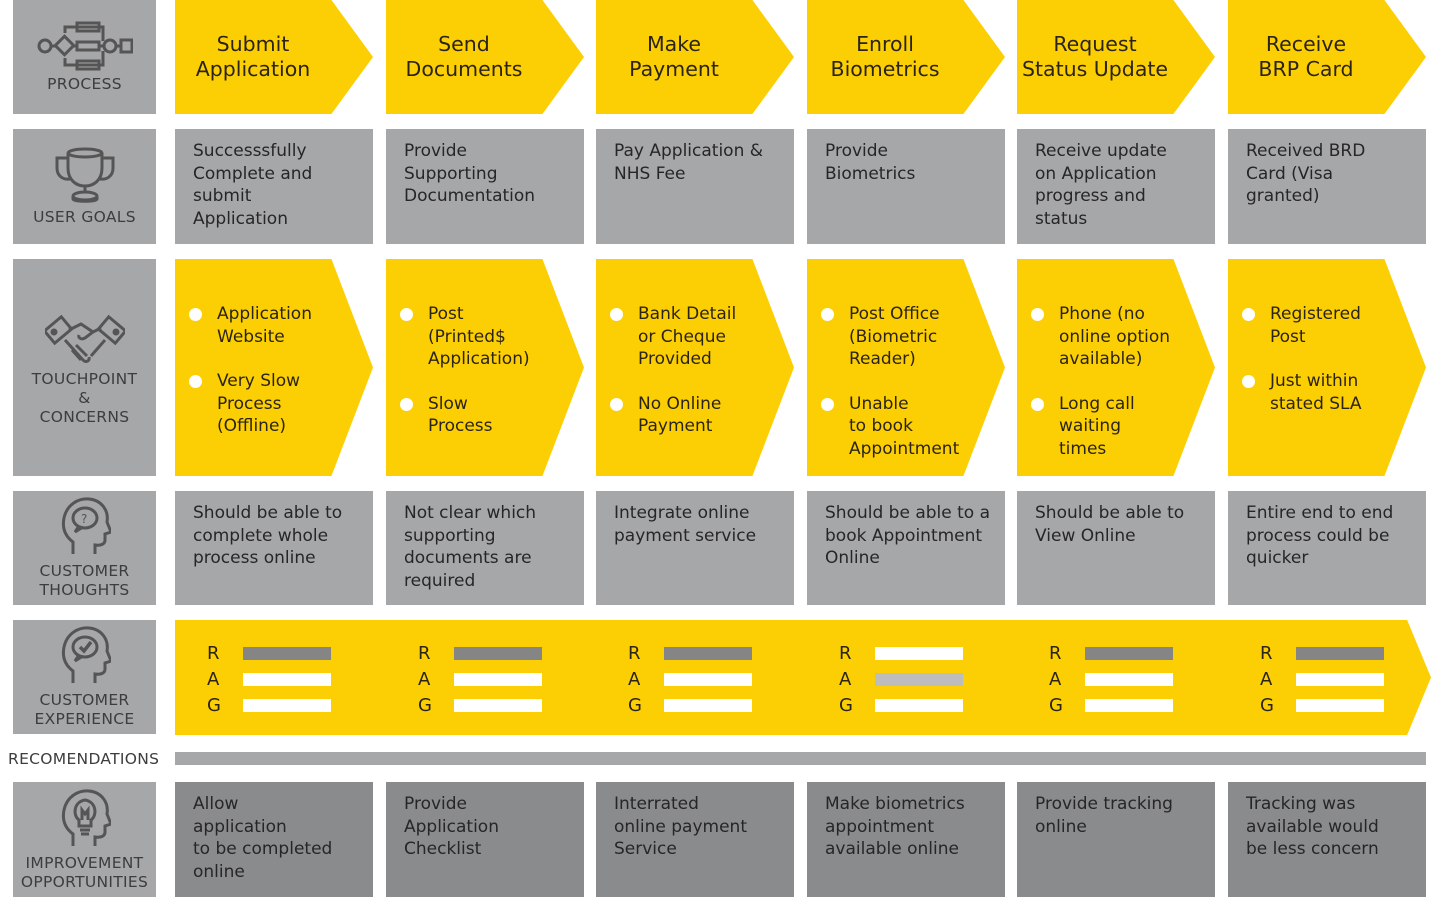 Image resolution: width=1431 pixels, height=897 pixels. Describe the element at coordinates (271, 404) in the screenshot. I see `concern-item: Very Slow Process (Offline)` at that location.